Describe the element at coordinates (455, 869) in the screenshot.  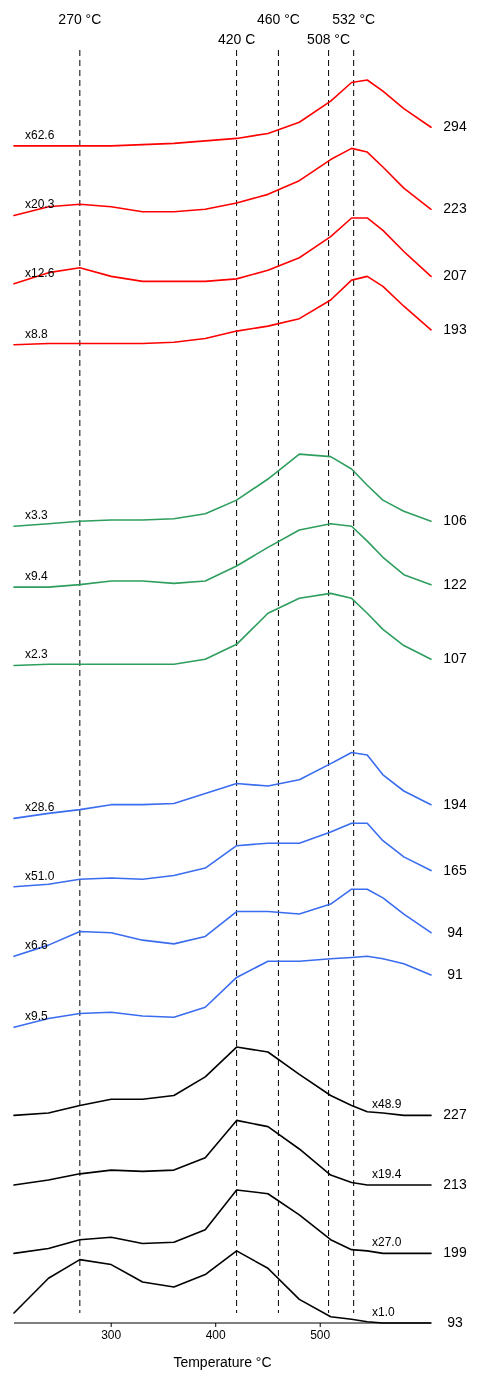
I see `text: 165` at that location.